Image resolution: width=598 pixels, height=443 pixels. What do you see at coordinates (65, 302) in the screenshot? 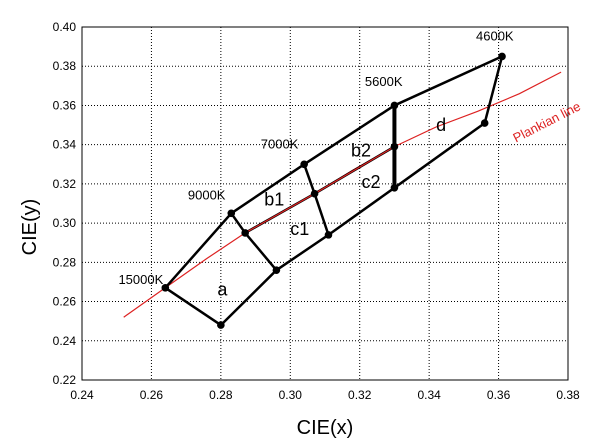
I see `y-tick-label: 0.26` at bounding box center [65, 302].